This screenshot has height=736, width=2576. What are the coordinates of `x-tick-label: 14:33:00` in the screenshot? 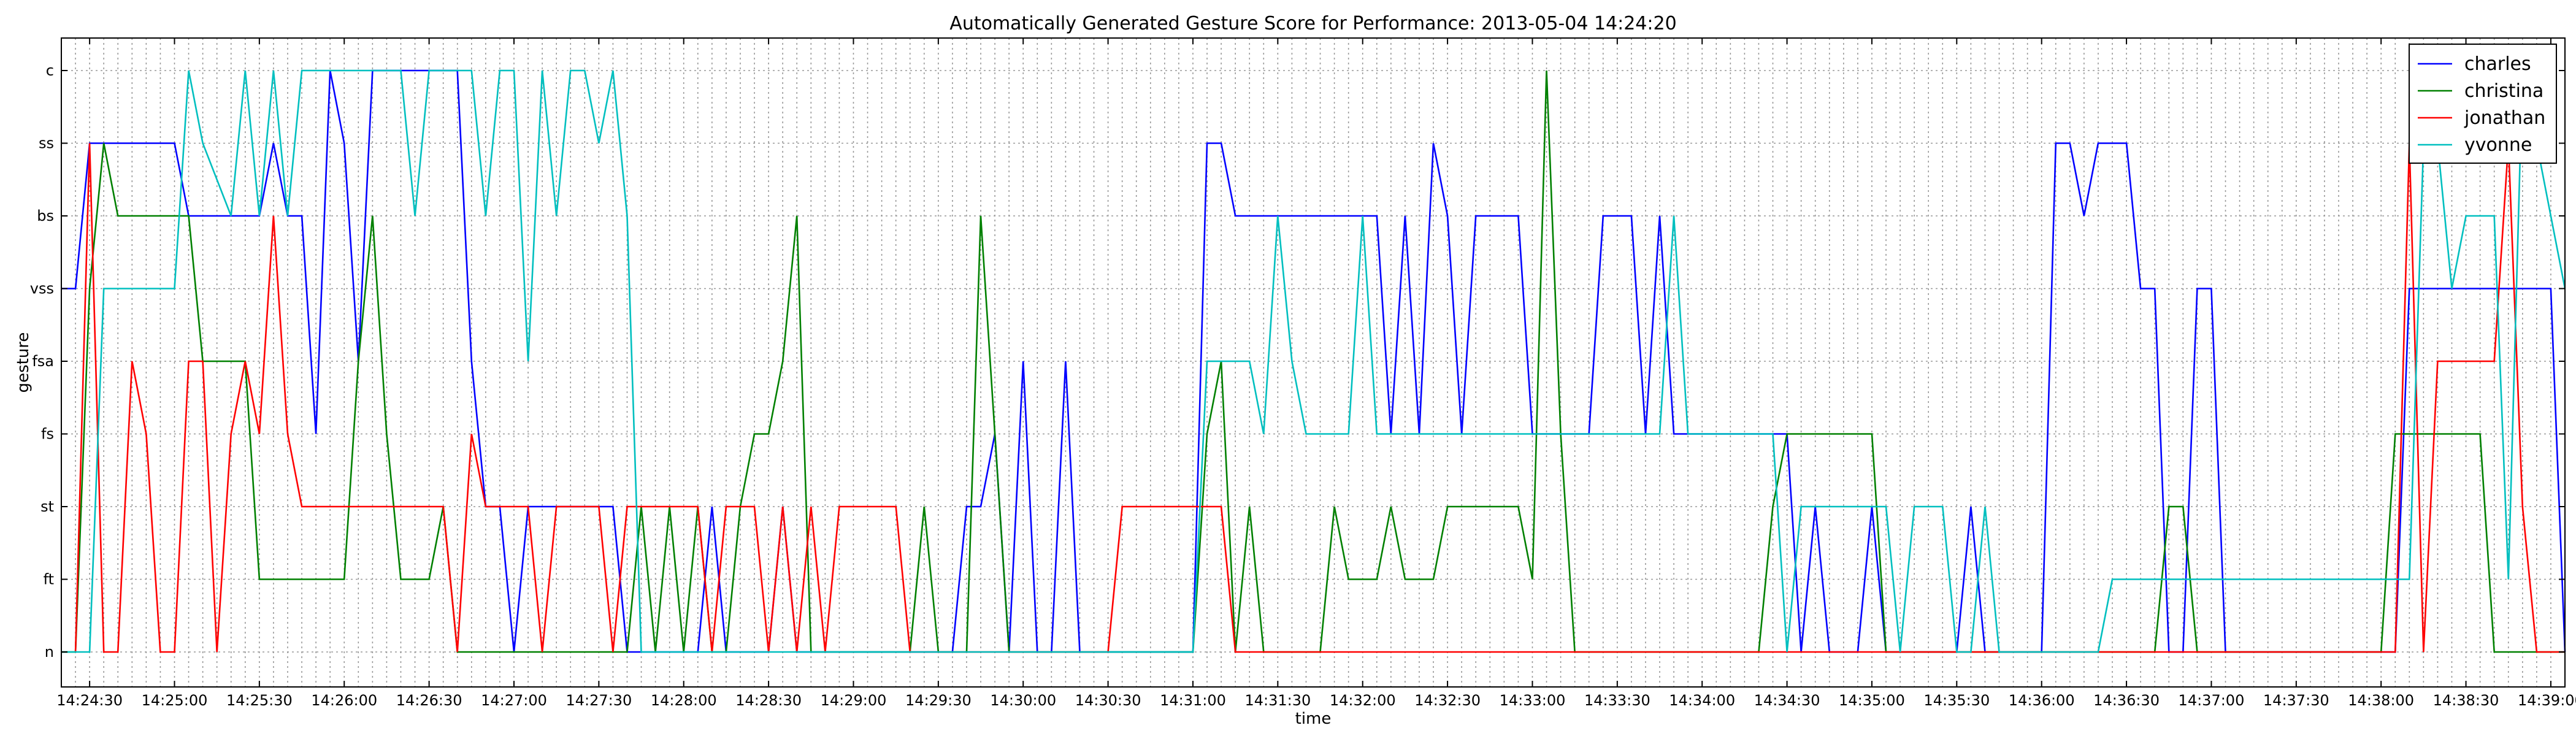 It's located at (1533, 700).